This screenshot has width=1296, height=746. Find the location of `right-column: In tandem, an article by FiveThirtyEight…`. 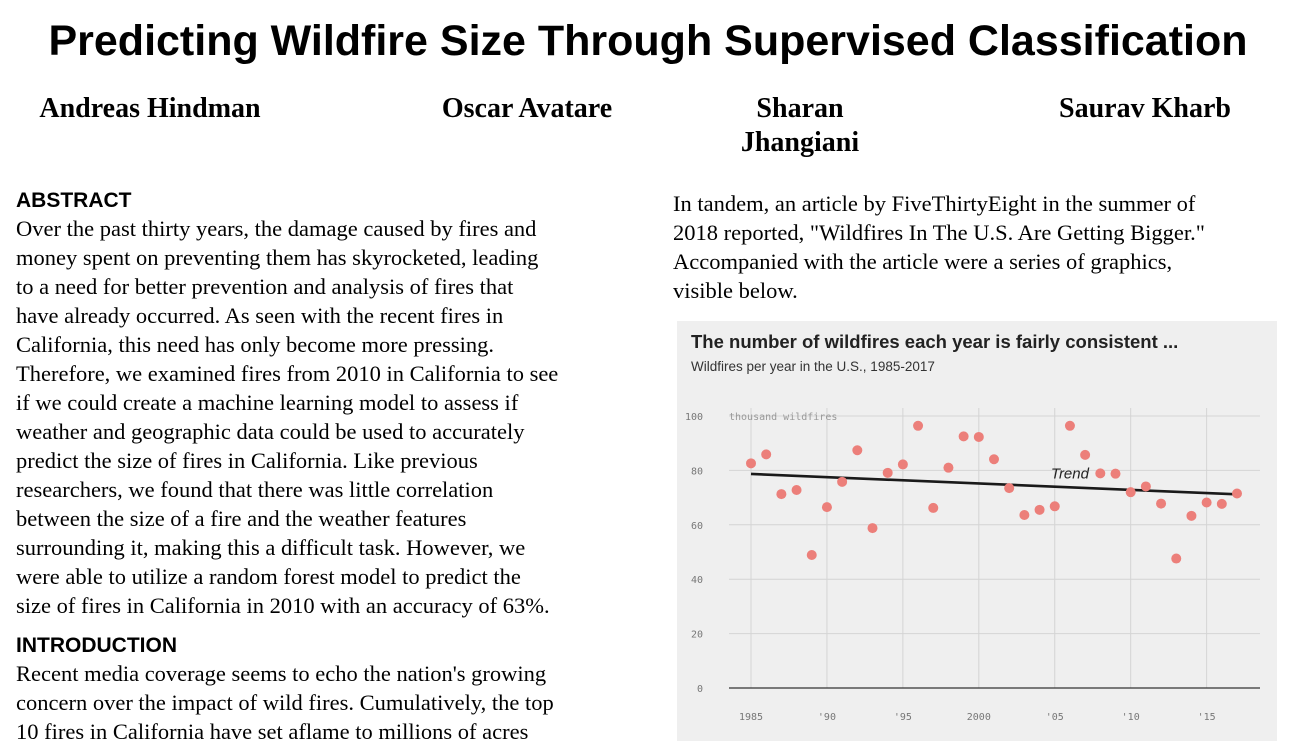

right-column: In tandem, an article by FiveThirtyEight… is located at coordinates (973, 247).